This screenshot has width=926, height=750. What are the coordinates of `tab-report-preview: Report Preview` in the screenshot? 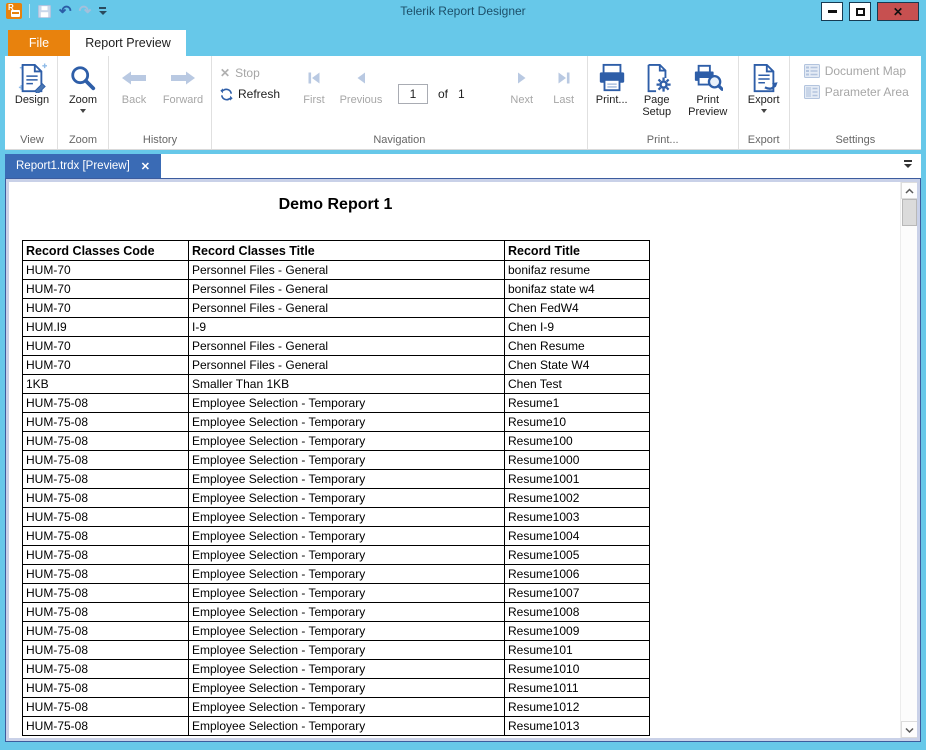 It's located at (128, 43).